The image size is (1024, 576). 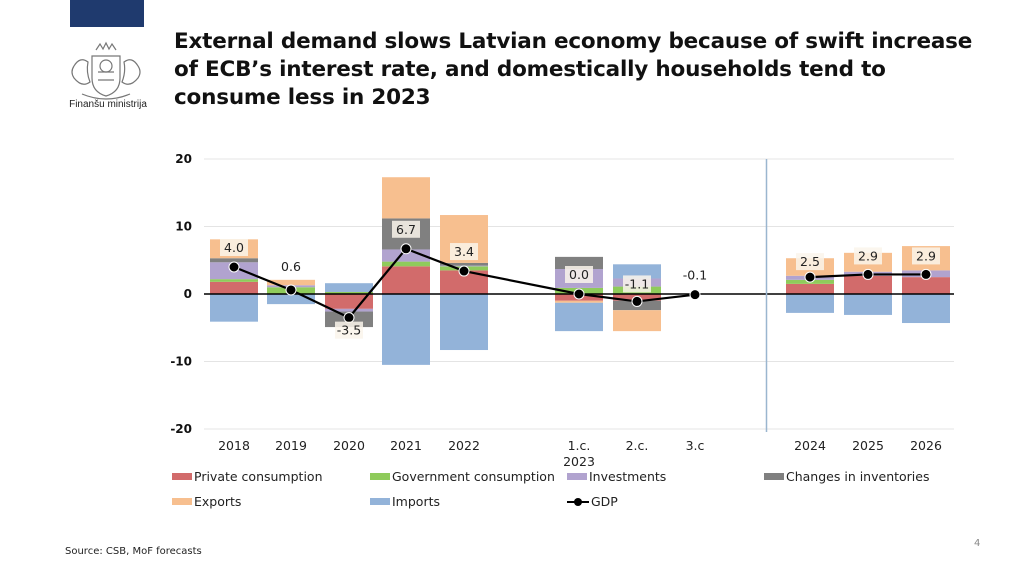 What do you see at coordinates (181, 362) in the screenshot?
I see `y-tick-label: -10` at bounding box center [181, 362].